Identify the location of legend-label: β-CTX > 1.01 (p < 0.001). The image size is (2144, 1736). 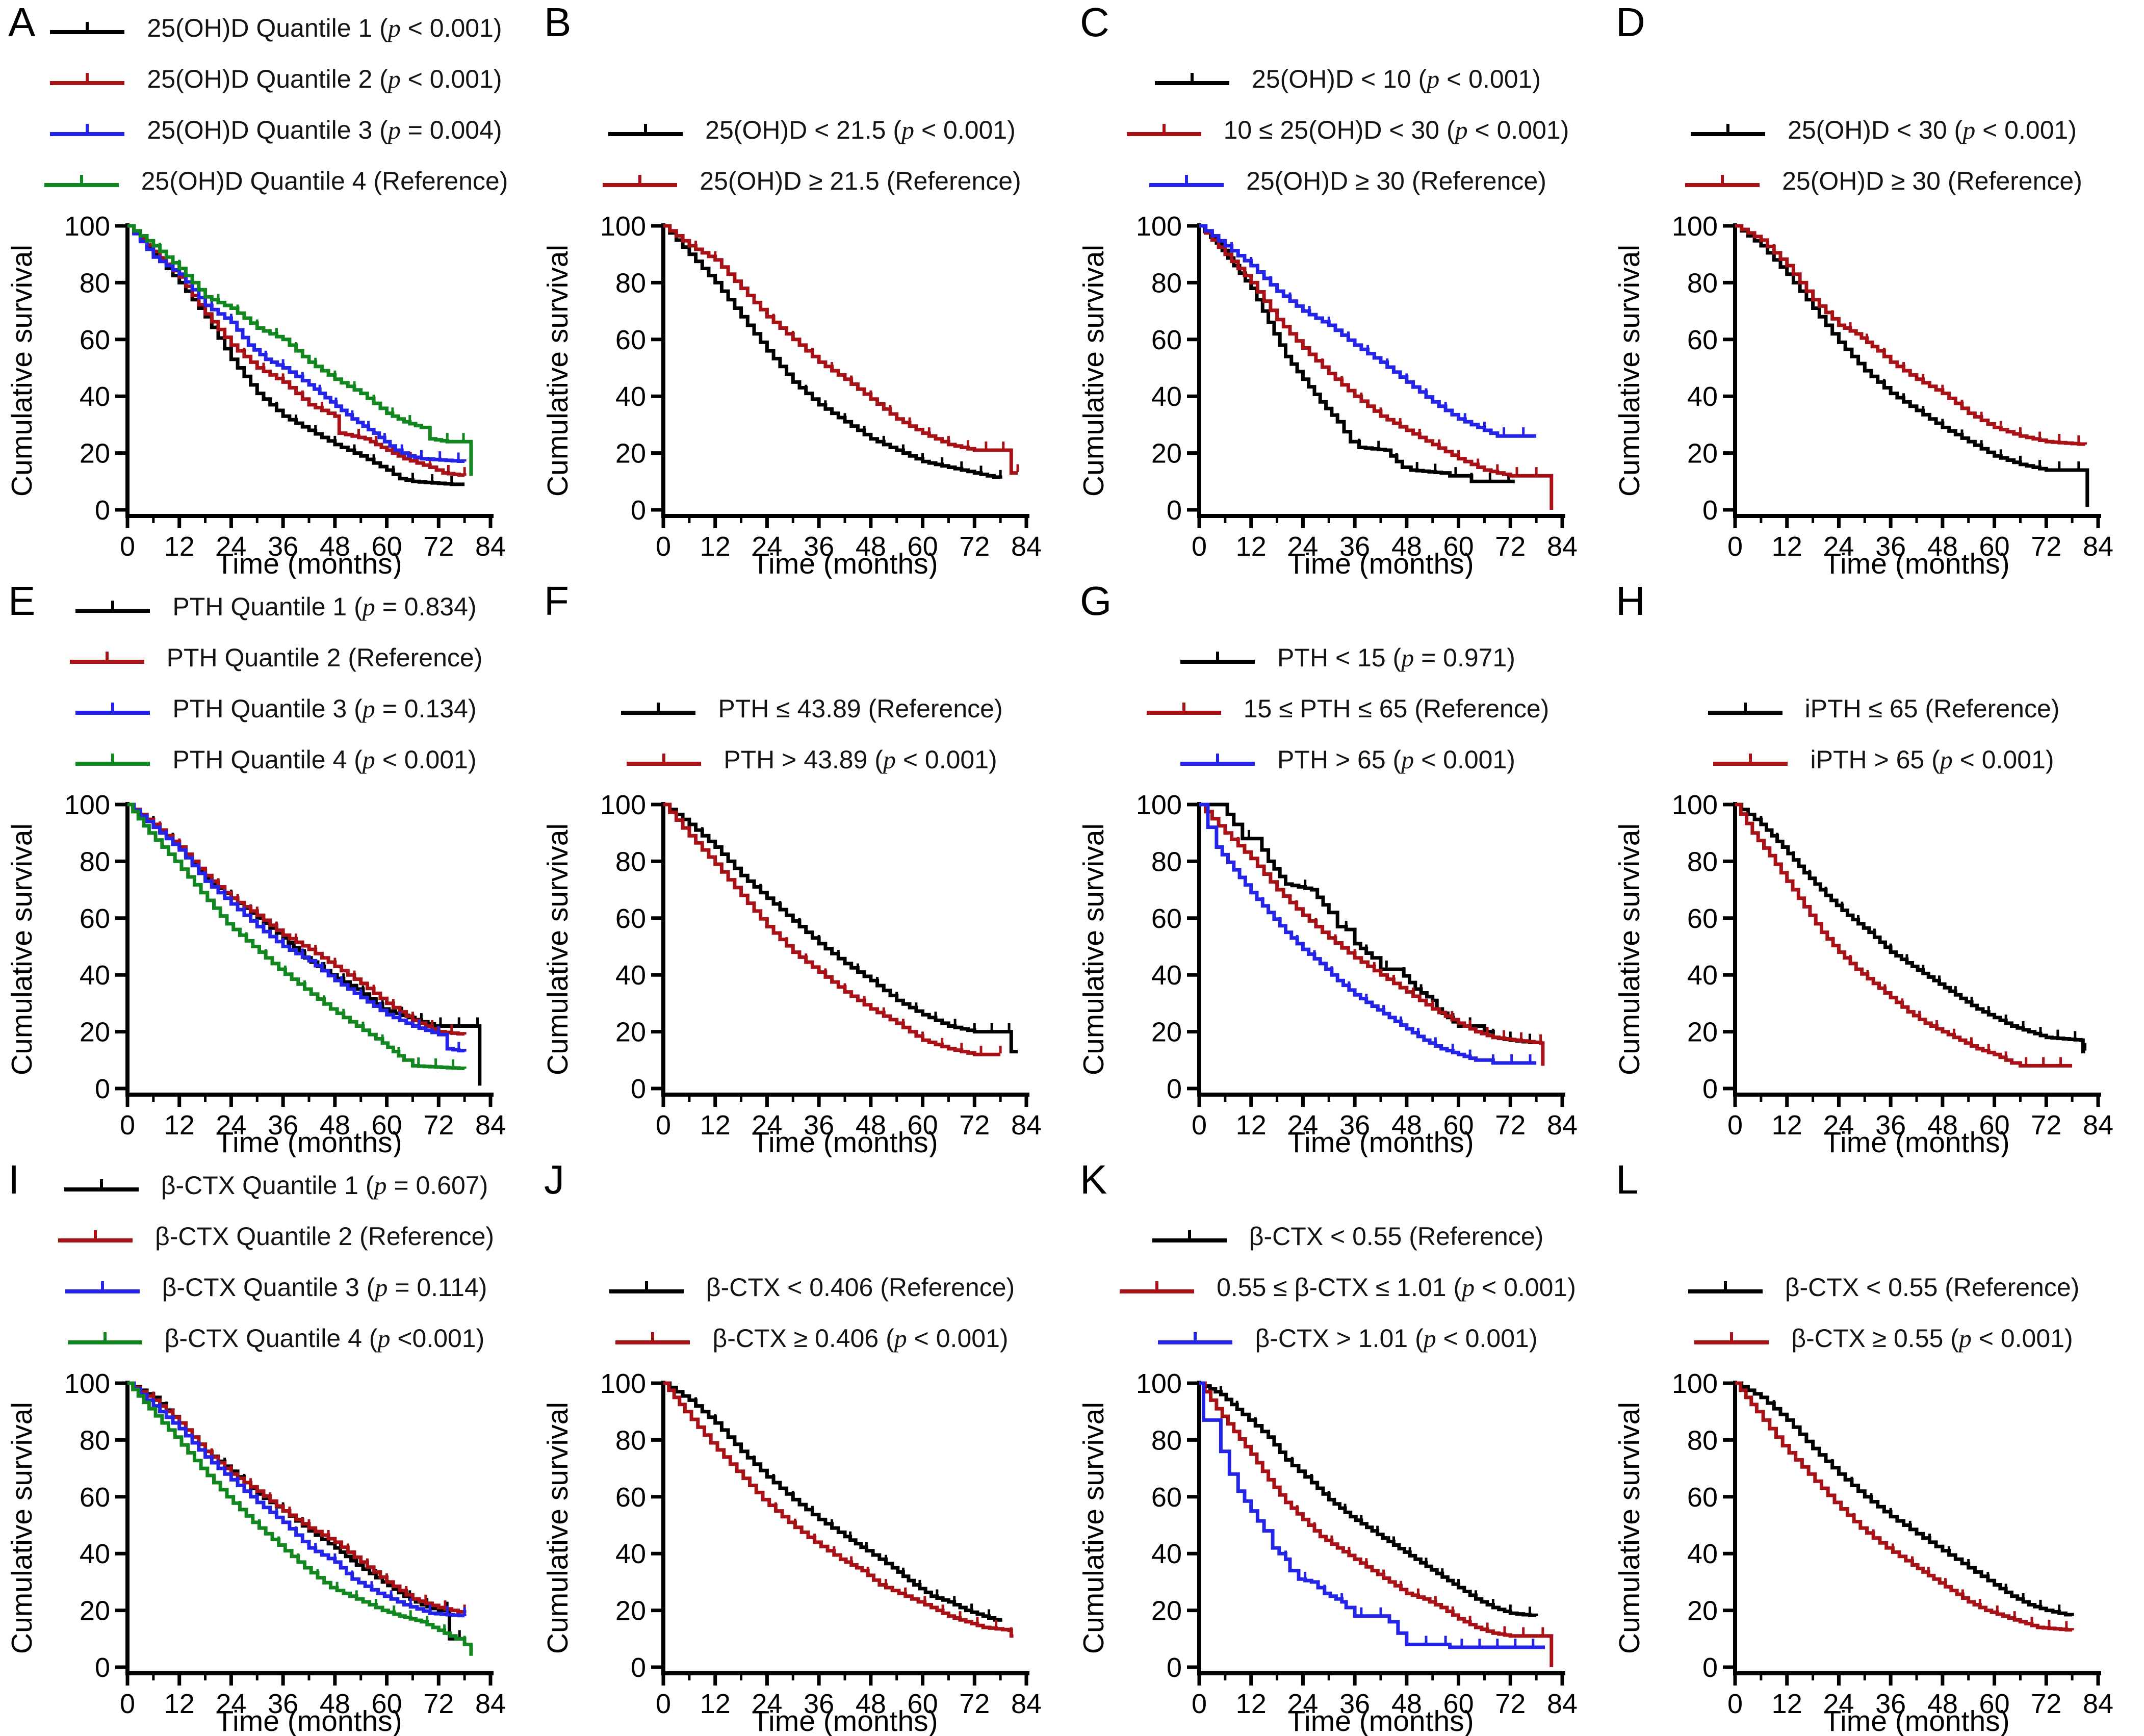
(1396, 1338).